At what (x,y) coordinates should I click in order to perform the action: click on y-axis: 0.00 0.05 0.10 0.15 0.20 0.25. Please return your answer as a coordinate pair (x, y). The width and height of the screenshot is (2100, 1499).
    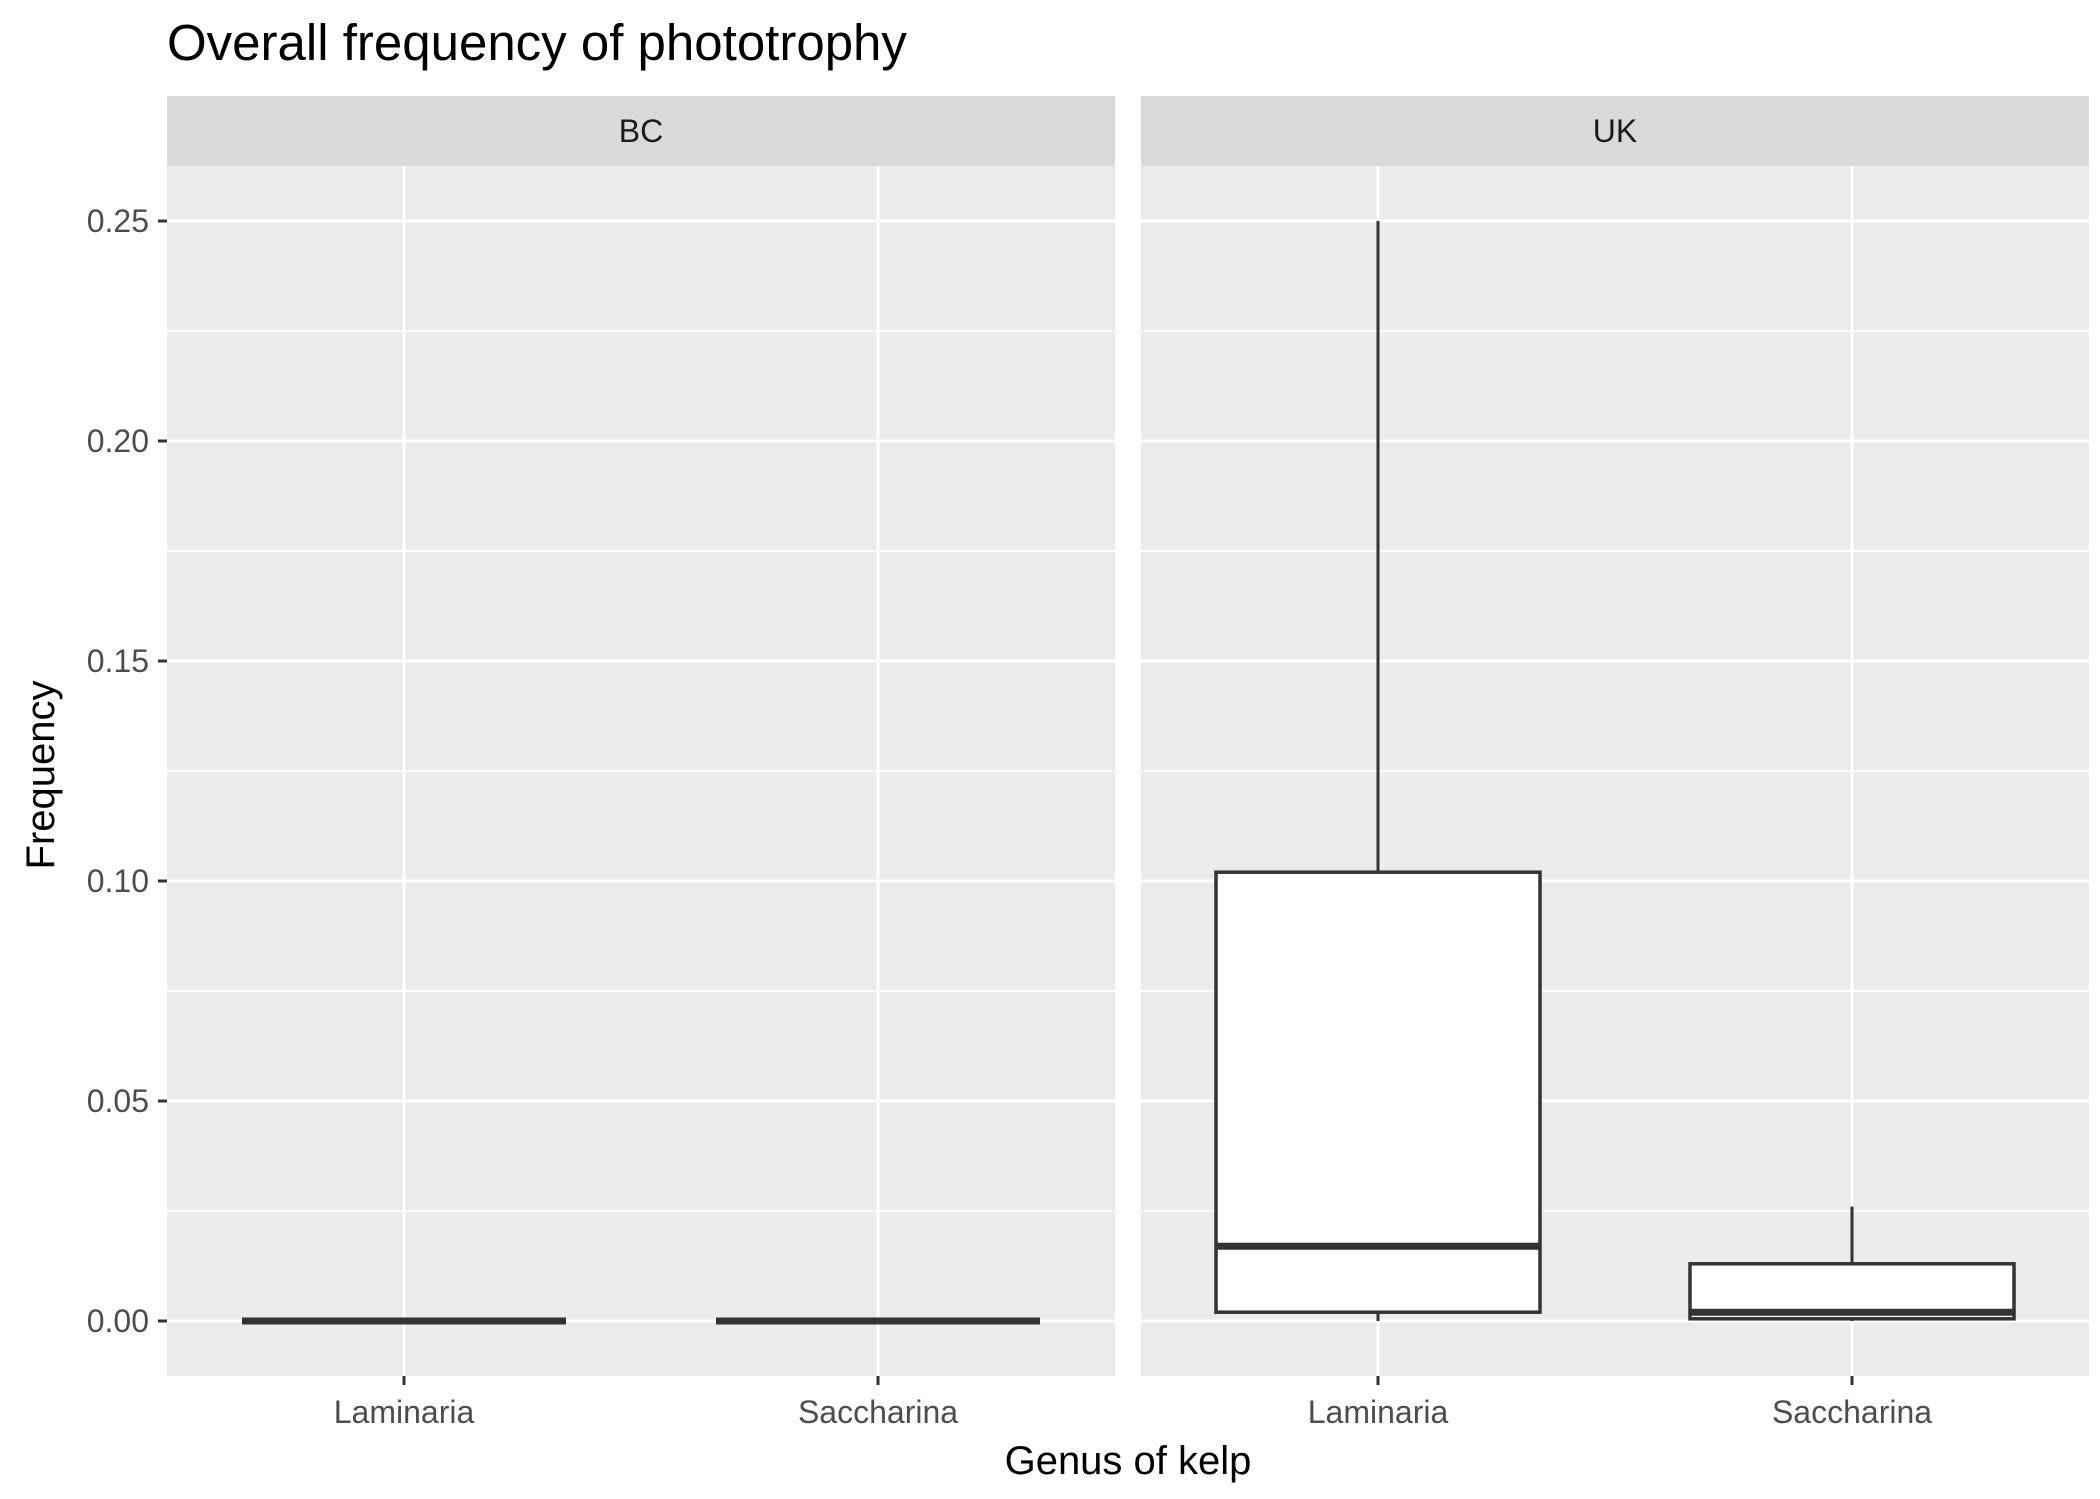
    Looking at the image, I should click on (127, 771).